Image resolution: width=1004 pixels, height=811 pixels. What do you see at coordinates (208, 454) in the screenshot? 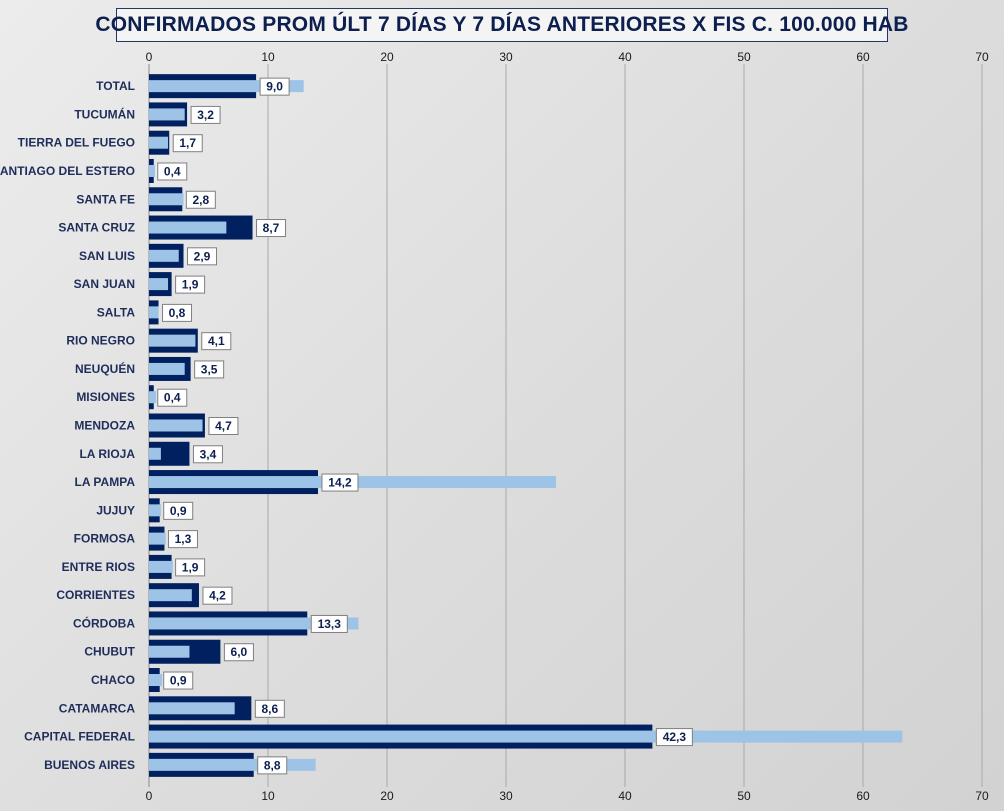
I see `data-label: 3,4` at bounding box center [208, 454].